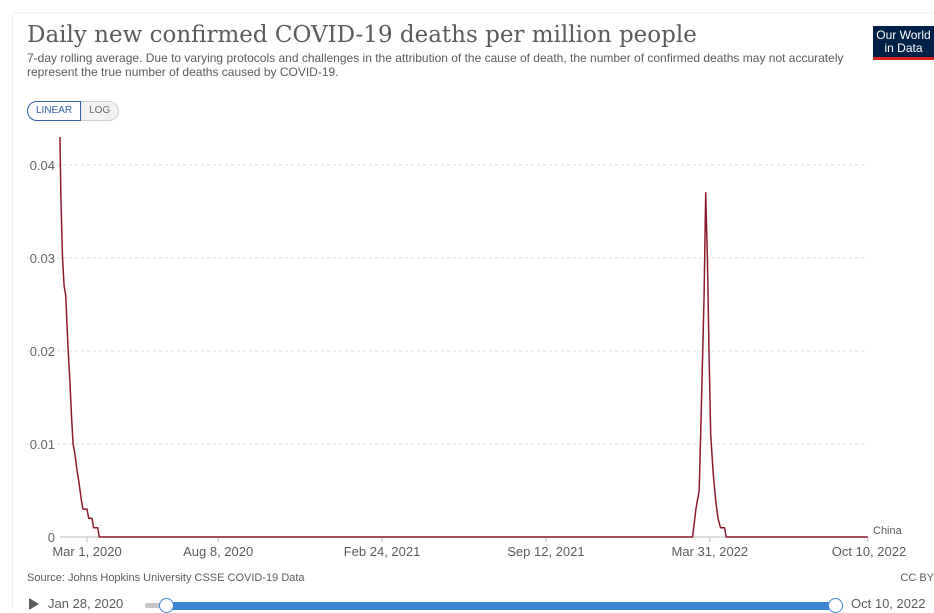  Describe the element at coordinates (86, 603) in the screenshot. I see `timeline-start-label: Jan 28, 2020` at that location.